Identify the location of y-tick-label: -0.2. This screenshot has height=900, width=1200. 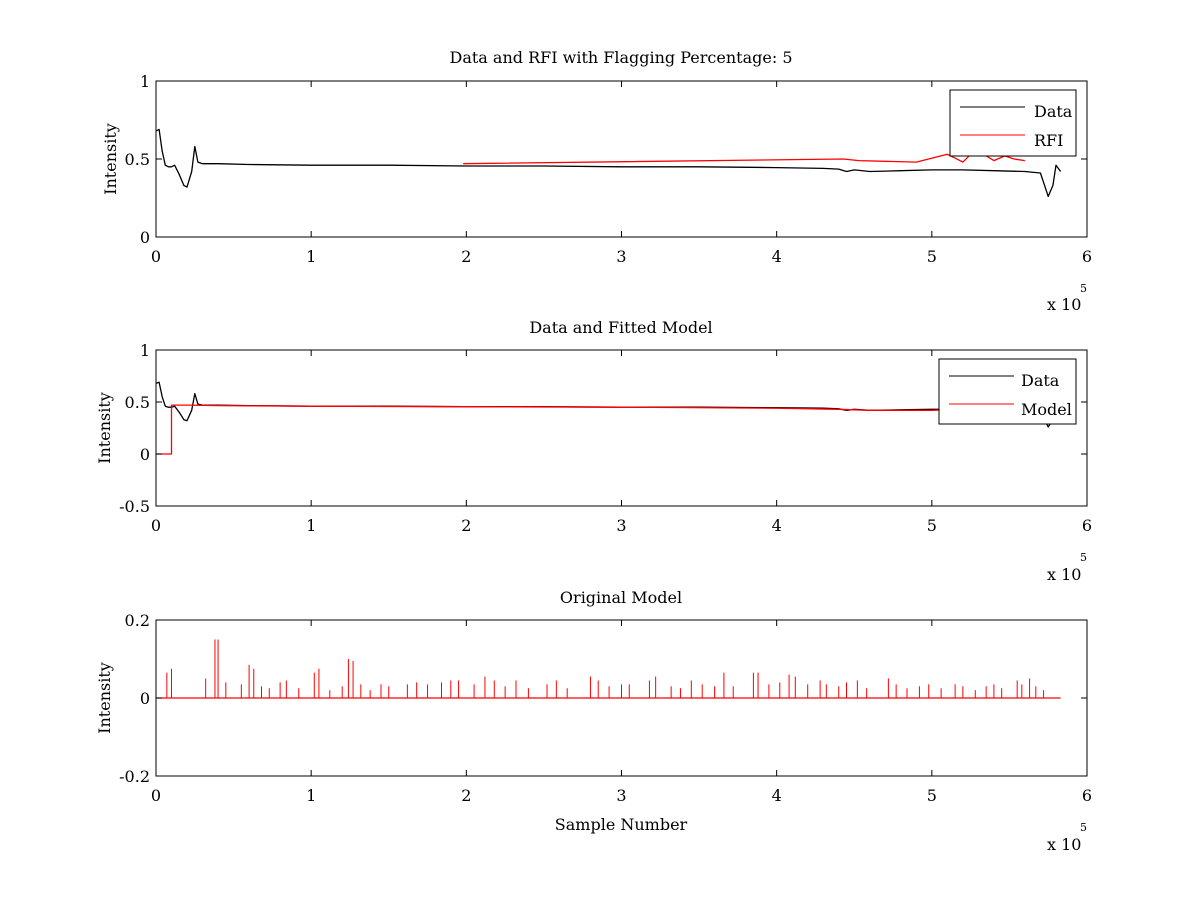
(134, 776).